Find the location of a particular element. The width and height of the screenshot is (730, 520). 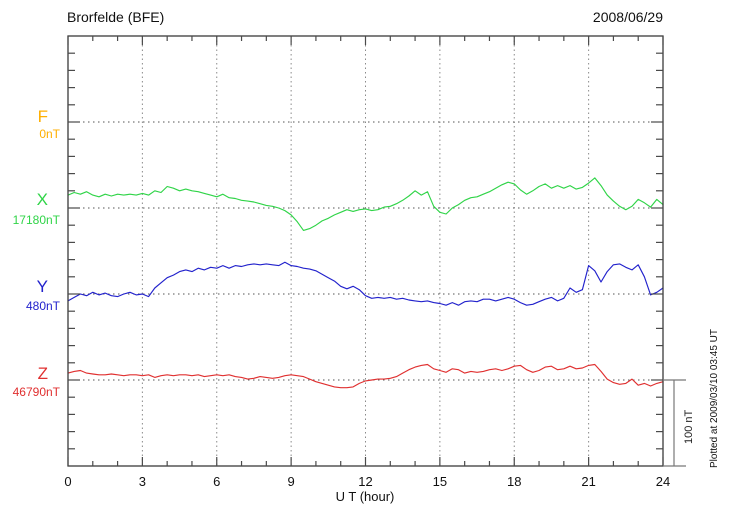

x-tick-label: 12 is located at coordinates (365, 481).